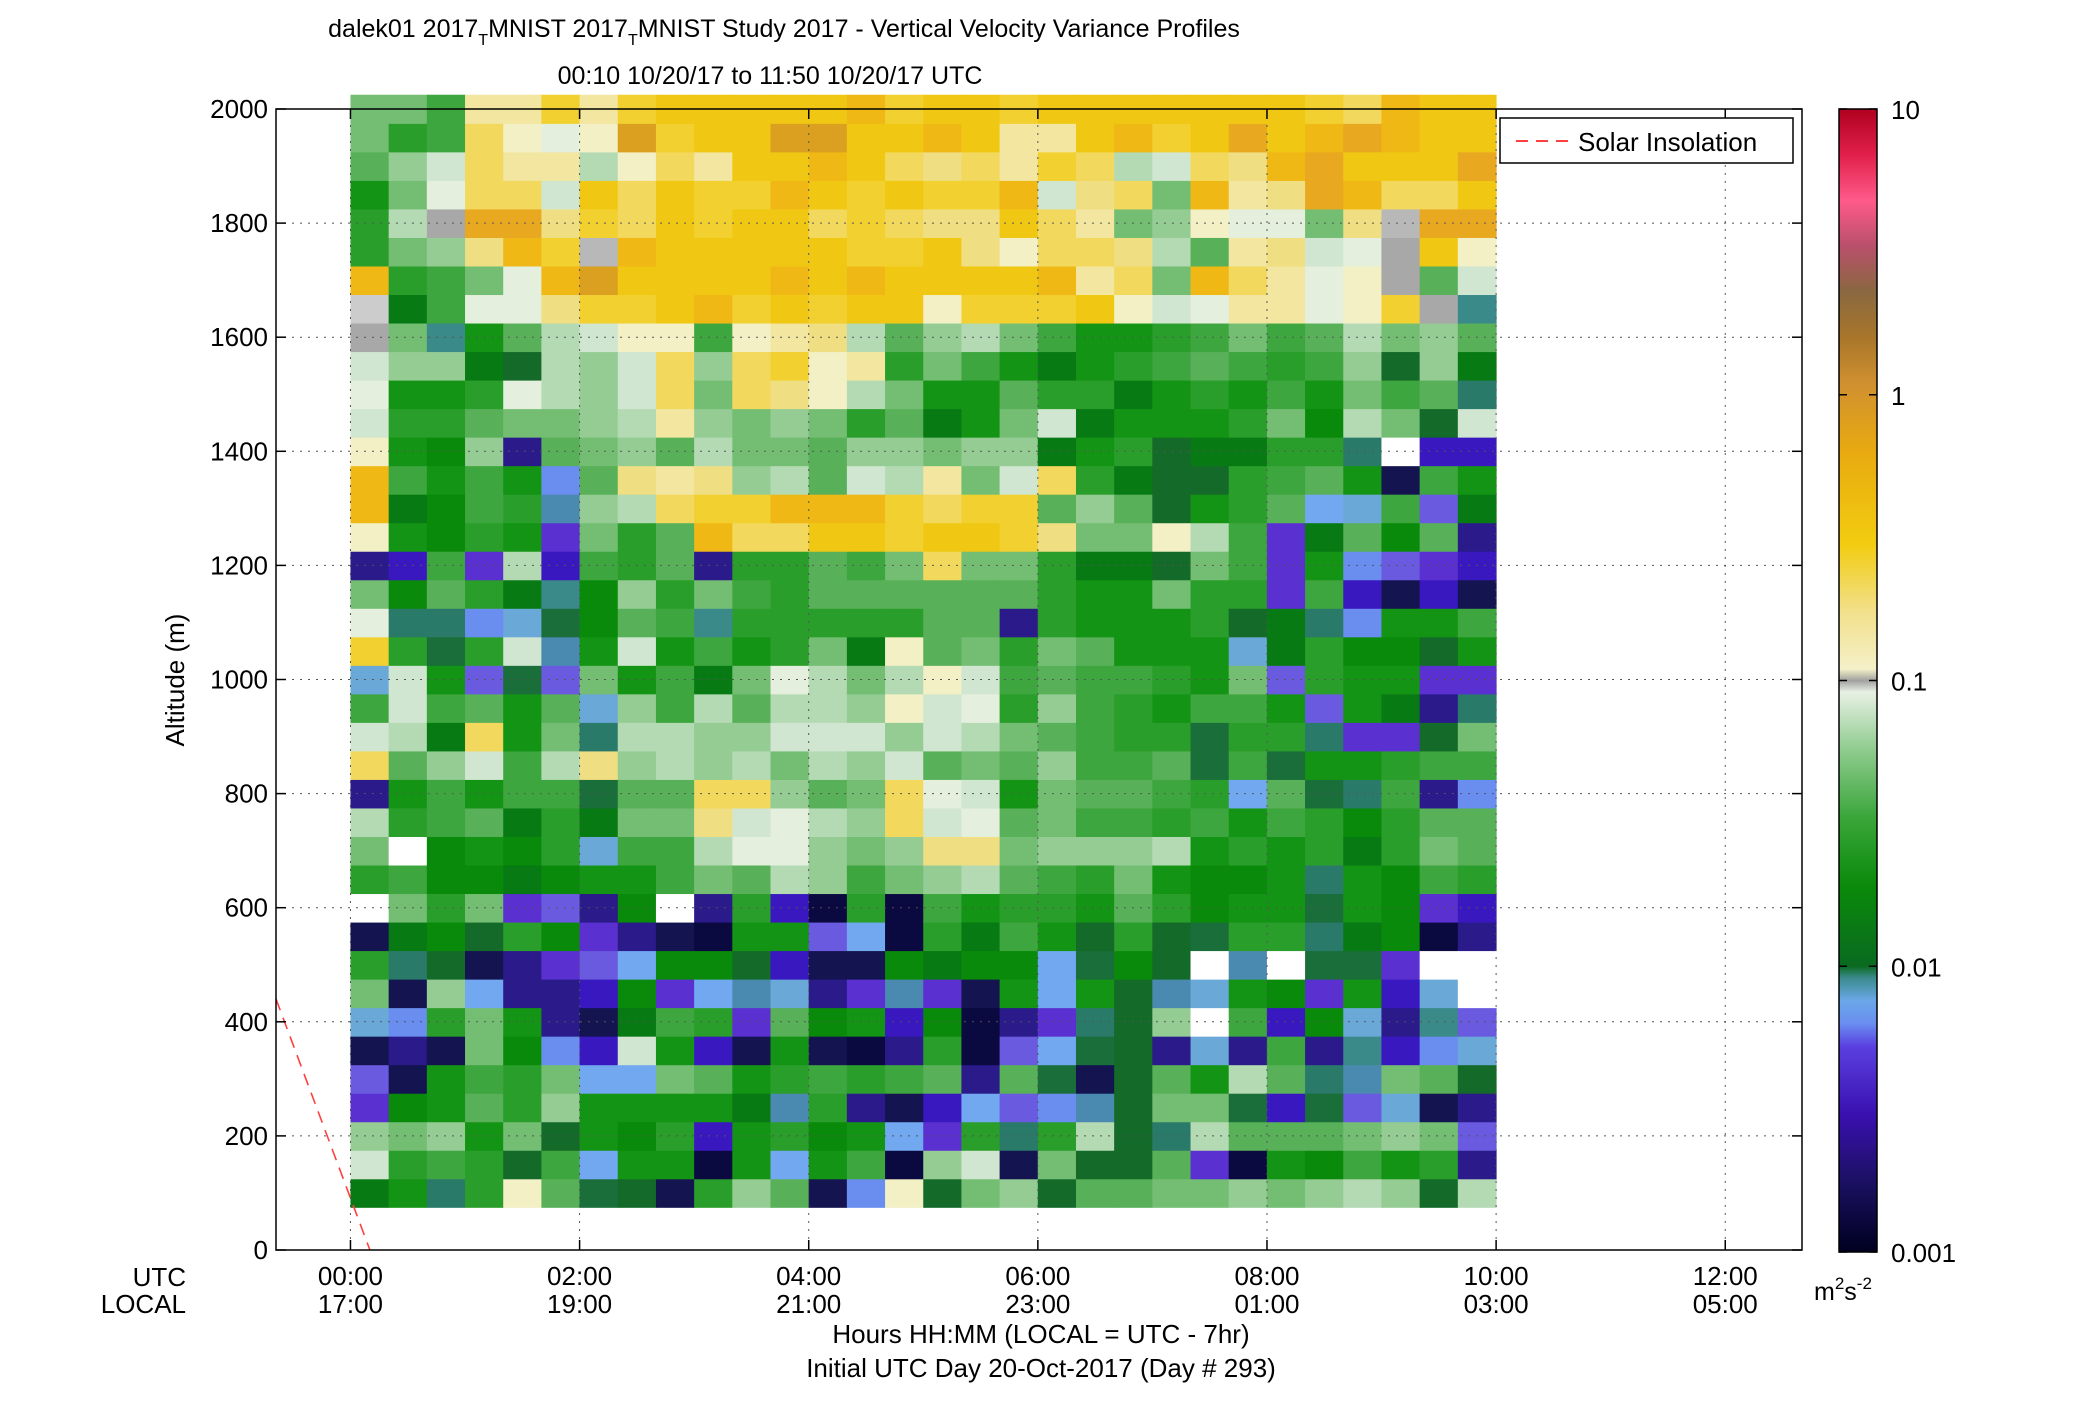 The image size is (2098, 1425). What do you see at coordinates (239, 680) in the screenshot?
I see `y-tick-label: 1000` at bounding box center [239, 680].